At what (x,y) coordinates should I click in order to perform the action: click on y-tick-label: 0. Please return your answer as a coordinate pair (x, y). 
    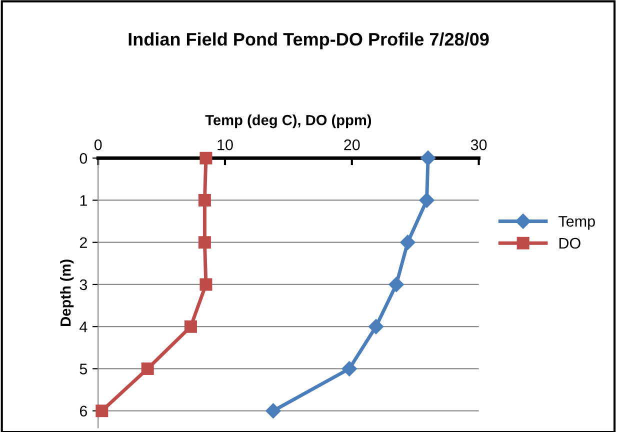
    Looking at the image, I should click on (84, 158).